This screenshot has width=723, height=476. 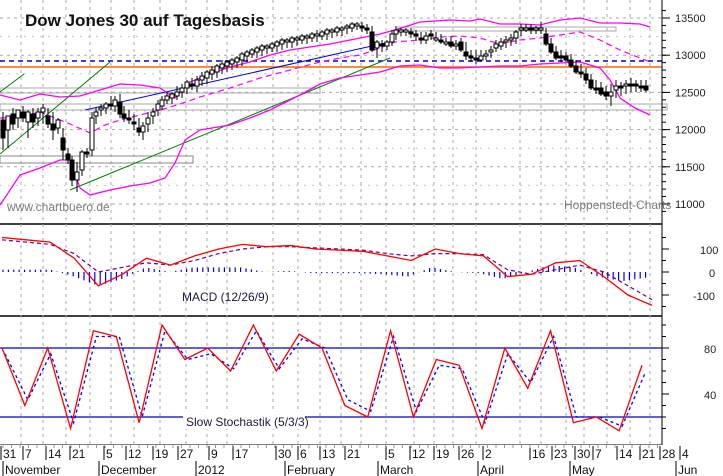 What do you see at coordinates (704, 297) in the screenshot?
I see `y-tick-label-macd: -100` at bounding box center [704, 297].